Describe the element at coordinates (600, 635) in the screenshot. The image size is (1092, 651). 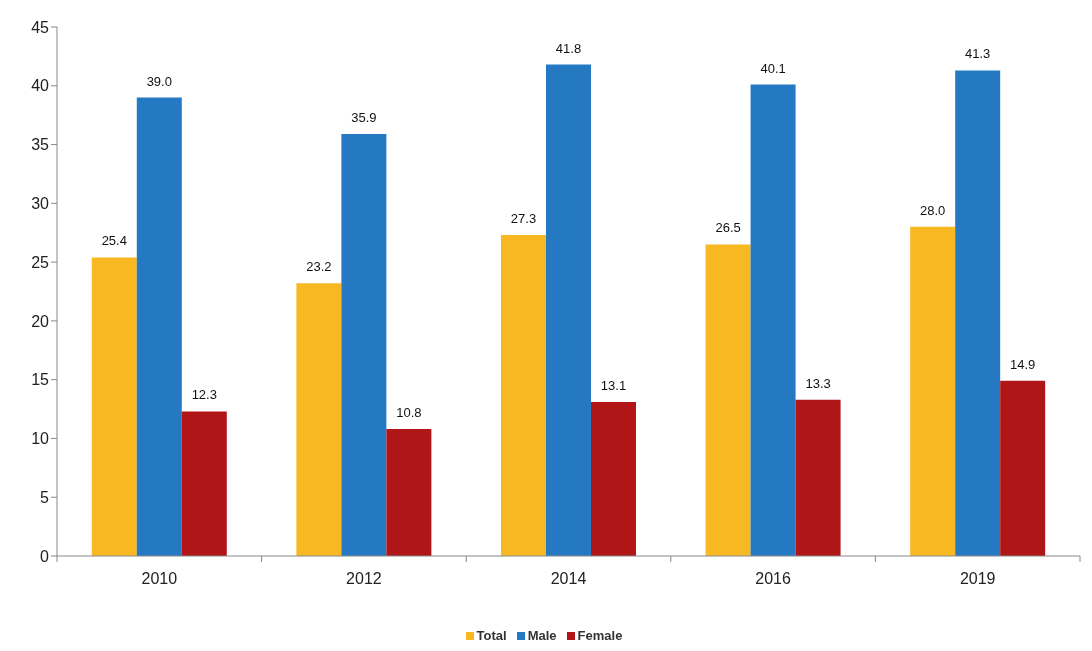
I see `legend-label: Female` at that location.